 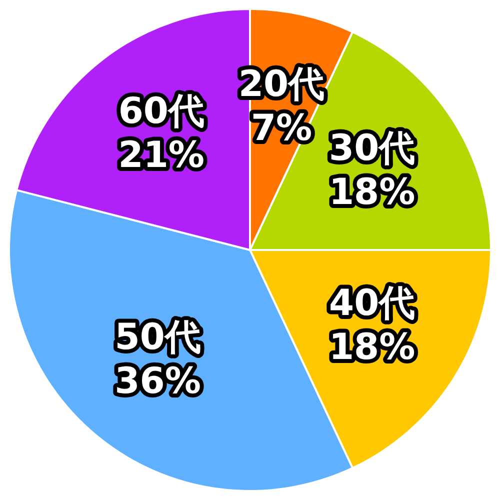 What do you see at coordinates (157, 337) in the screenshot?
I see `slice-label: 50代` at bounding box center [157, 337].